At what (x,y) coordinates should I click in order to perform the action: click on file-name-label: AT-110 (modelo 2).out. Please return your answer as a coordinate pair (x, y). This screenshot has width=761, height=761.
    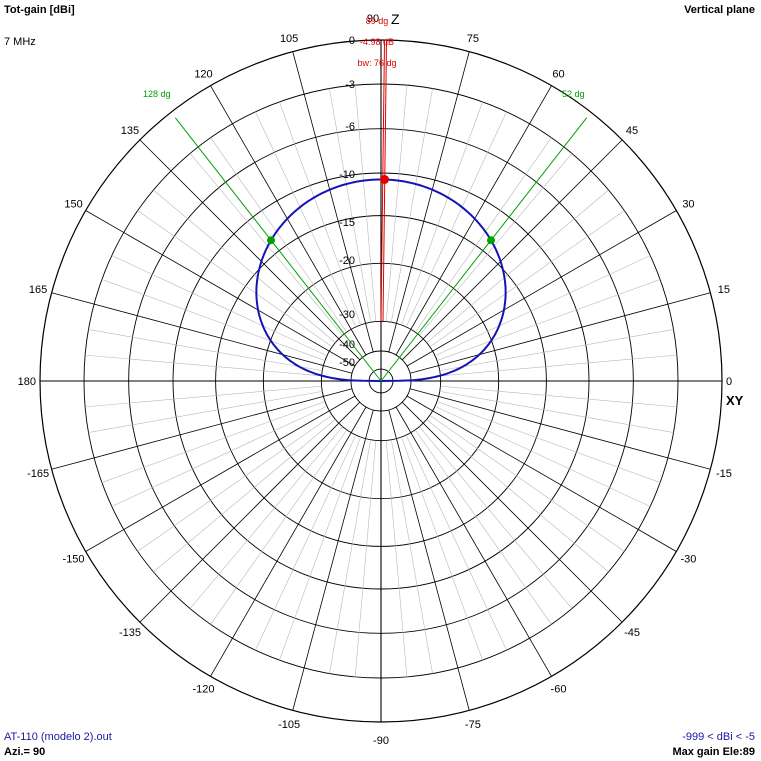
    Looking at the image, I should click on (58, 737).